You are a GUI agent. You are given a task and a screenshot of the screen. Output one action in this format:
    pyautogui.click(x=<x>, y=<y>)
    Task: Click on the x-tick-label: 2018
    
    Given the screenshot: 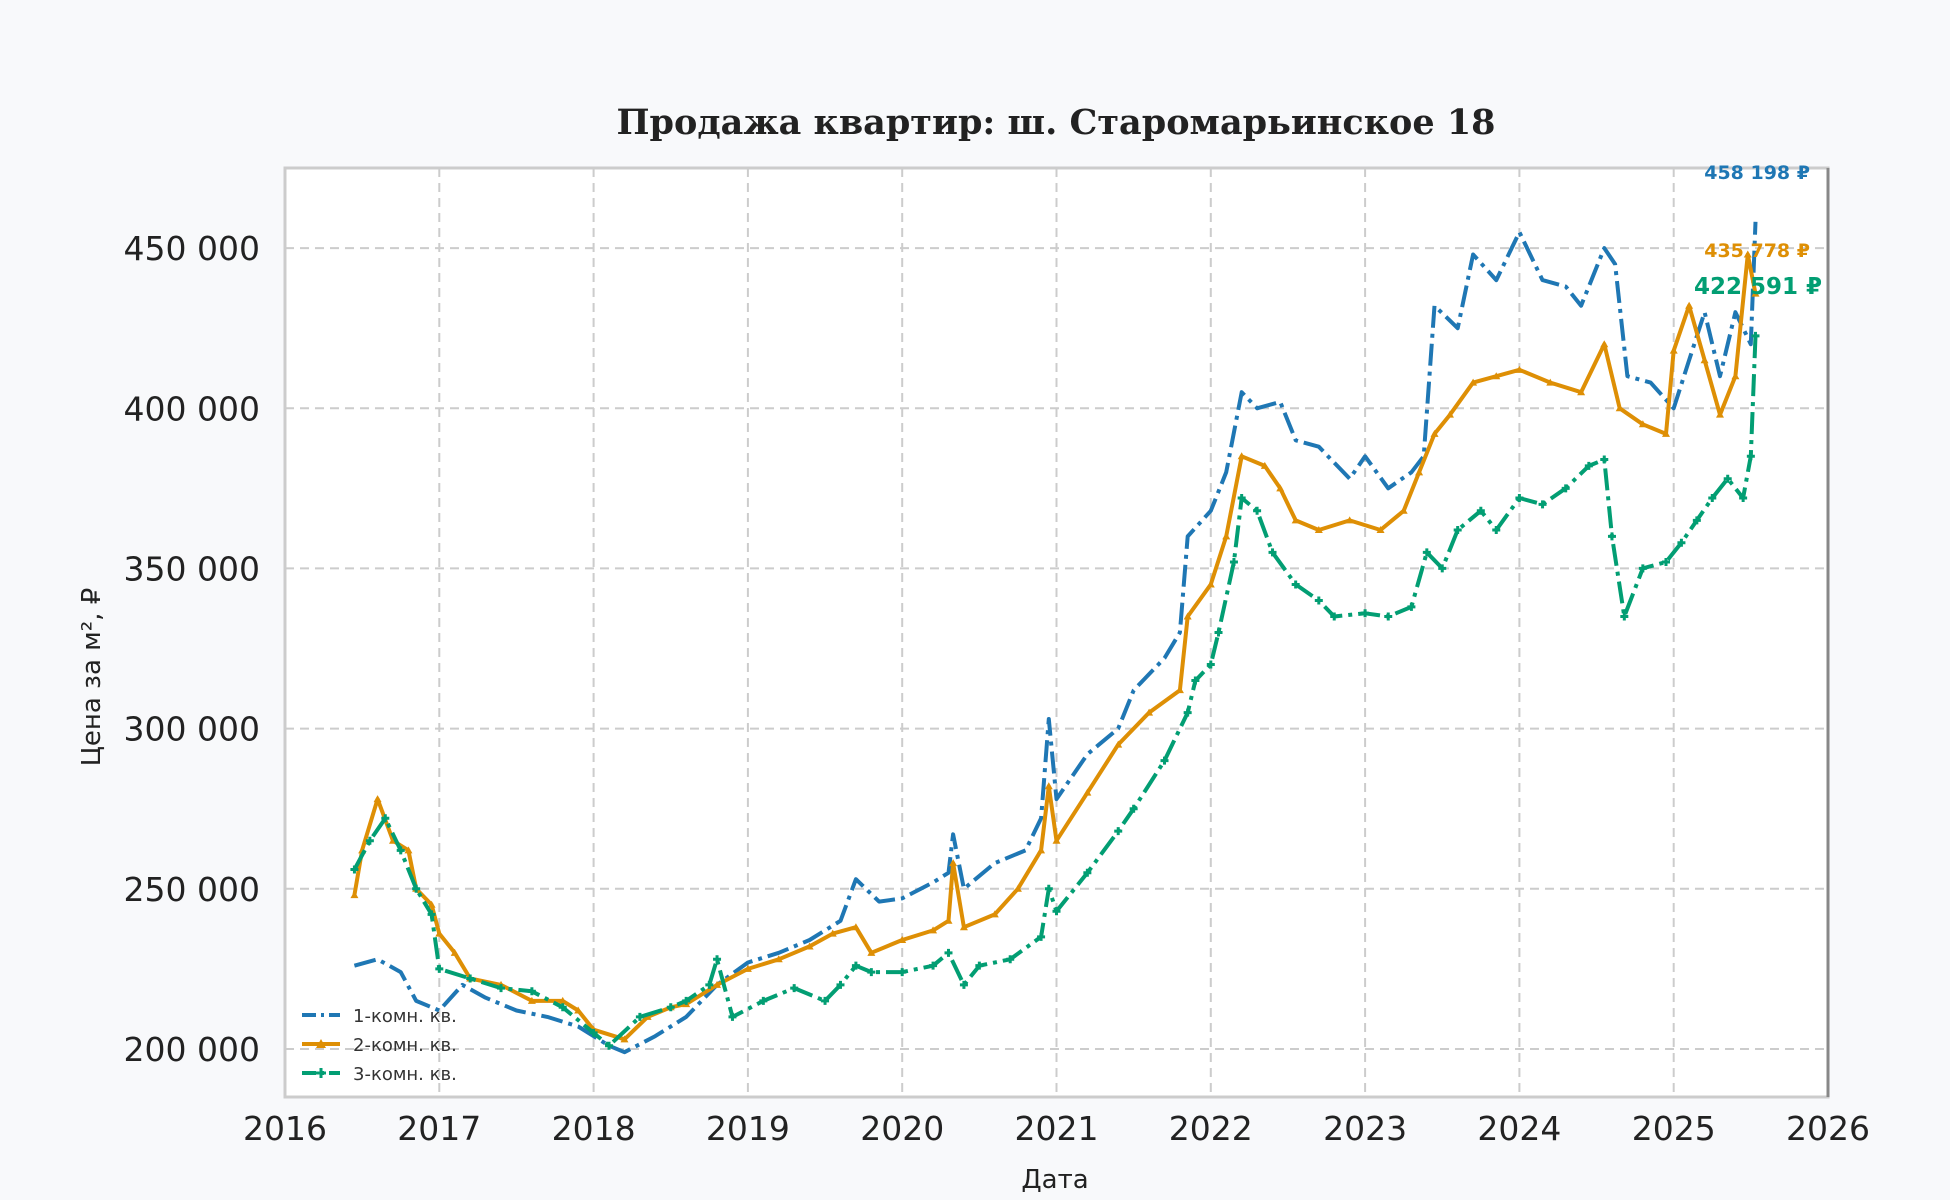 What is the action you would take?
    pyautogui.click(x=594, y=1128)
    